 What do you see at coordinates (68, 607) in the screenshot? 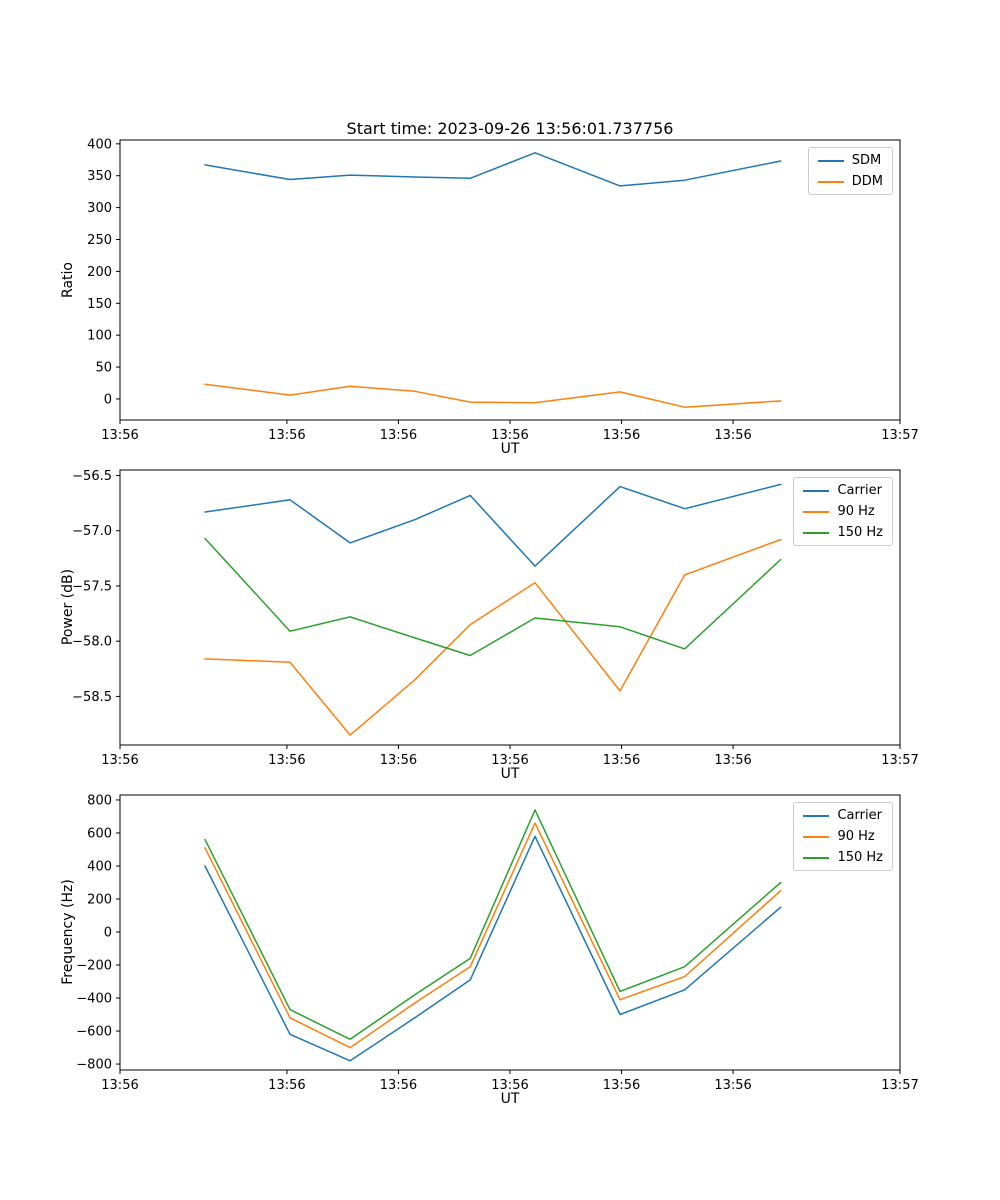
I see `y-axis-label-power: Power (dB)` at bounding box center [68, 607].